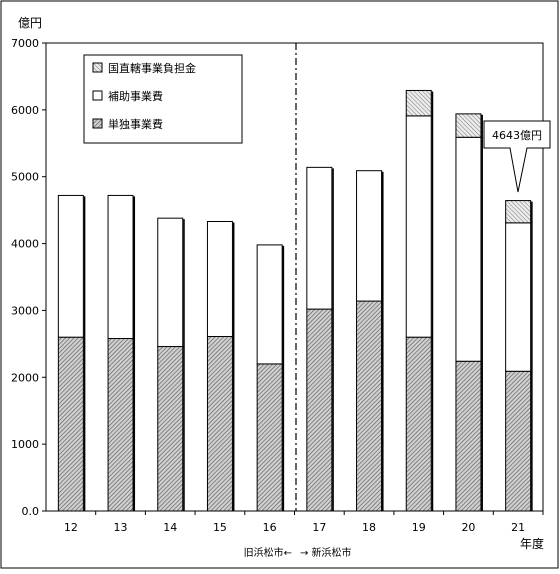 Image resolution: width=560 pixels, height=574 pixels. What do you see at coordinates (121, 527) in the screenshot?
I see `x-tick-label: 13` at bounding box center [121, 527].